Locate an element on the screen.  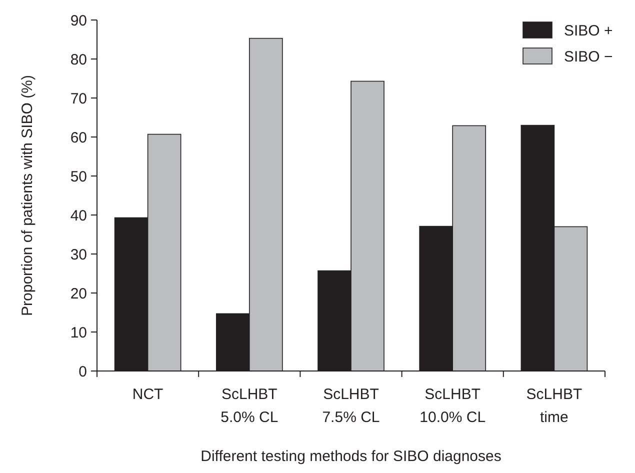
x-tick-label: ScLHBT 10.0% CL is located at coordinates (453, 406).